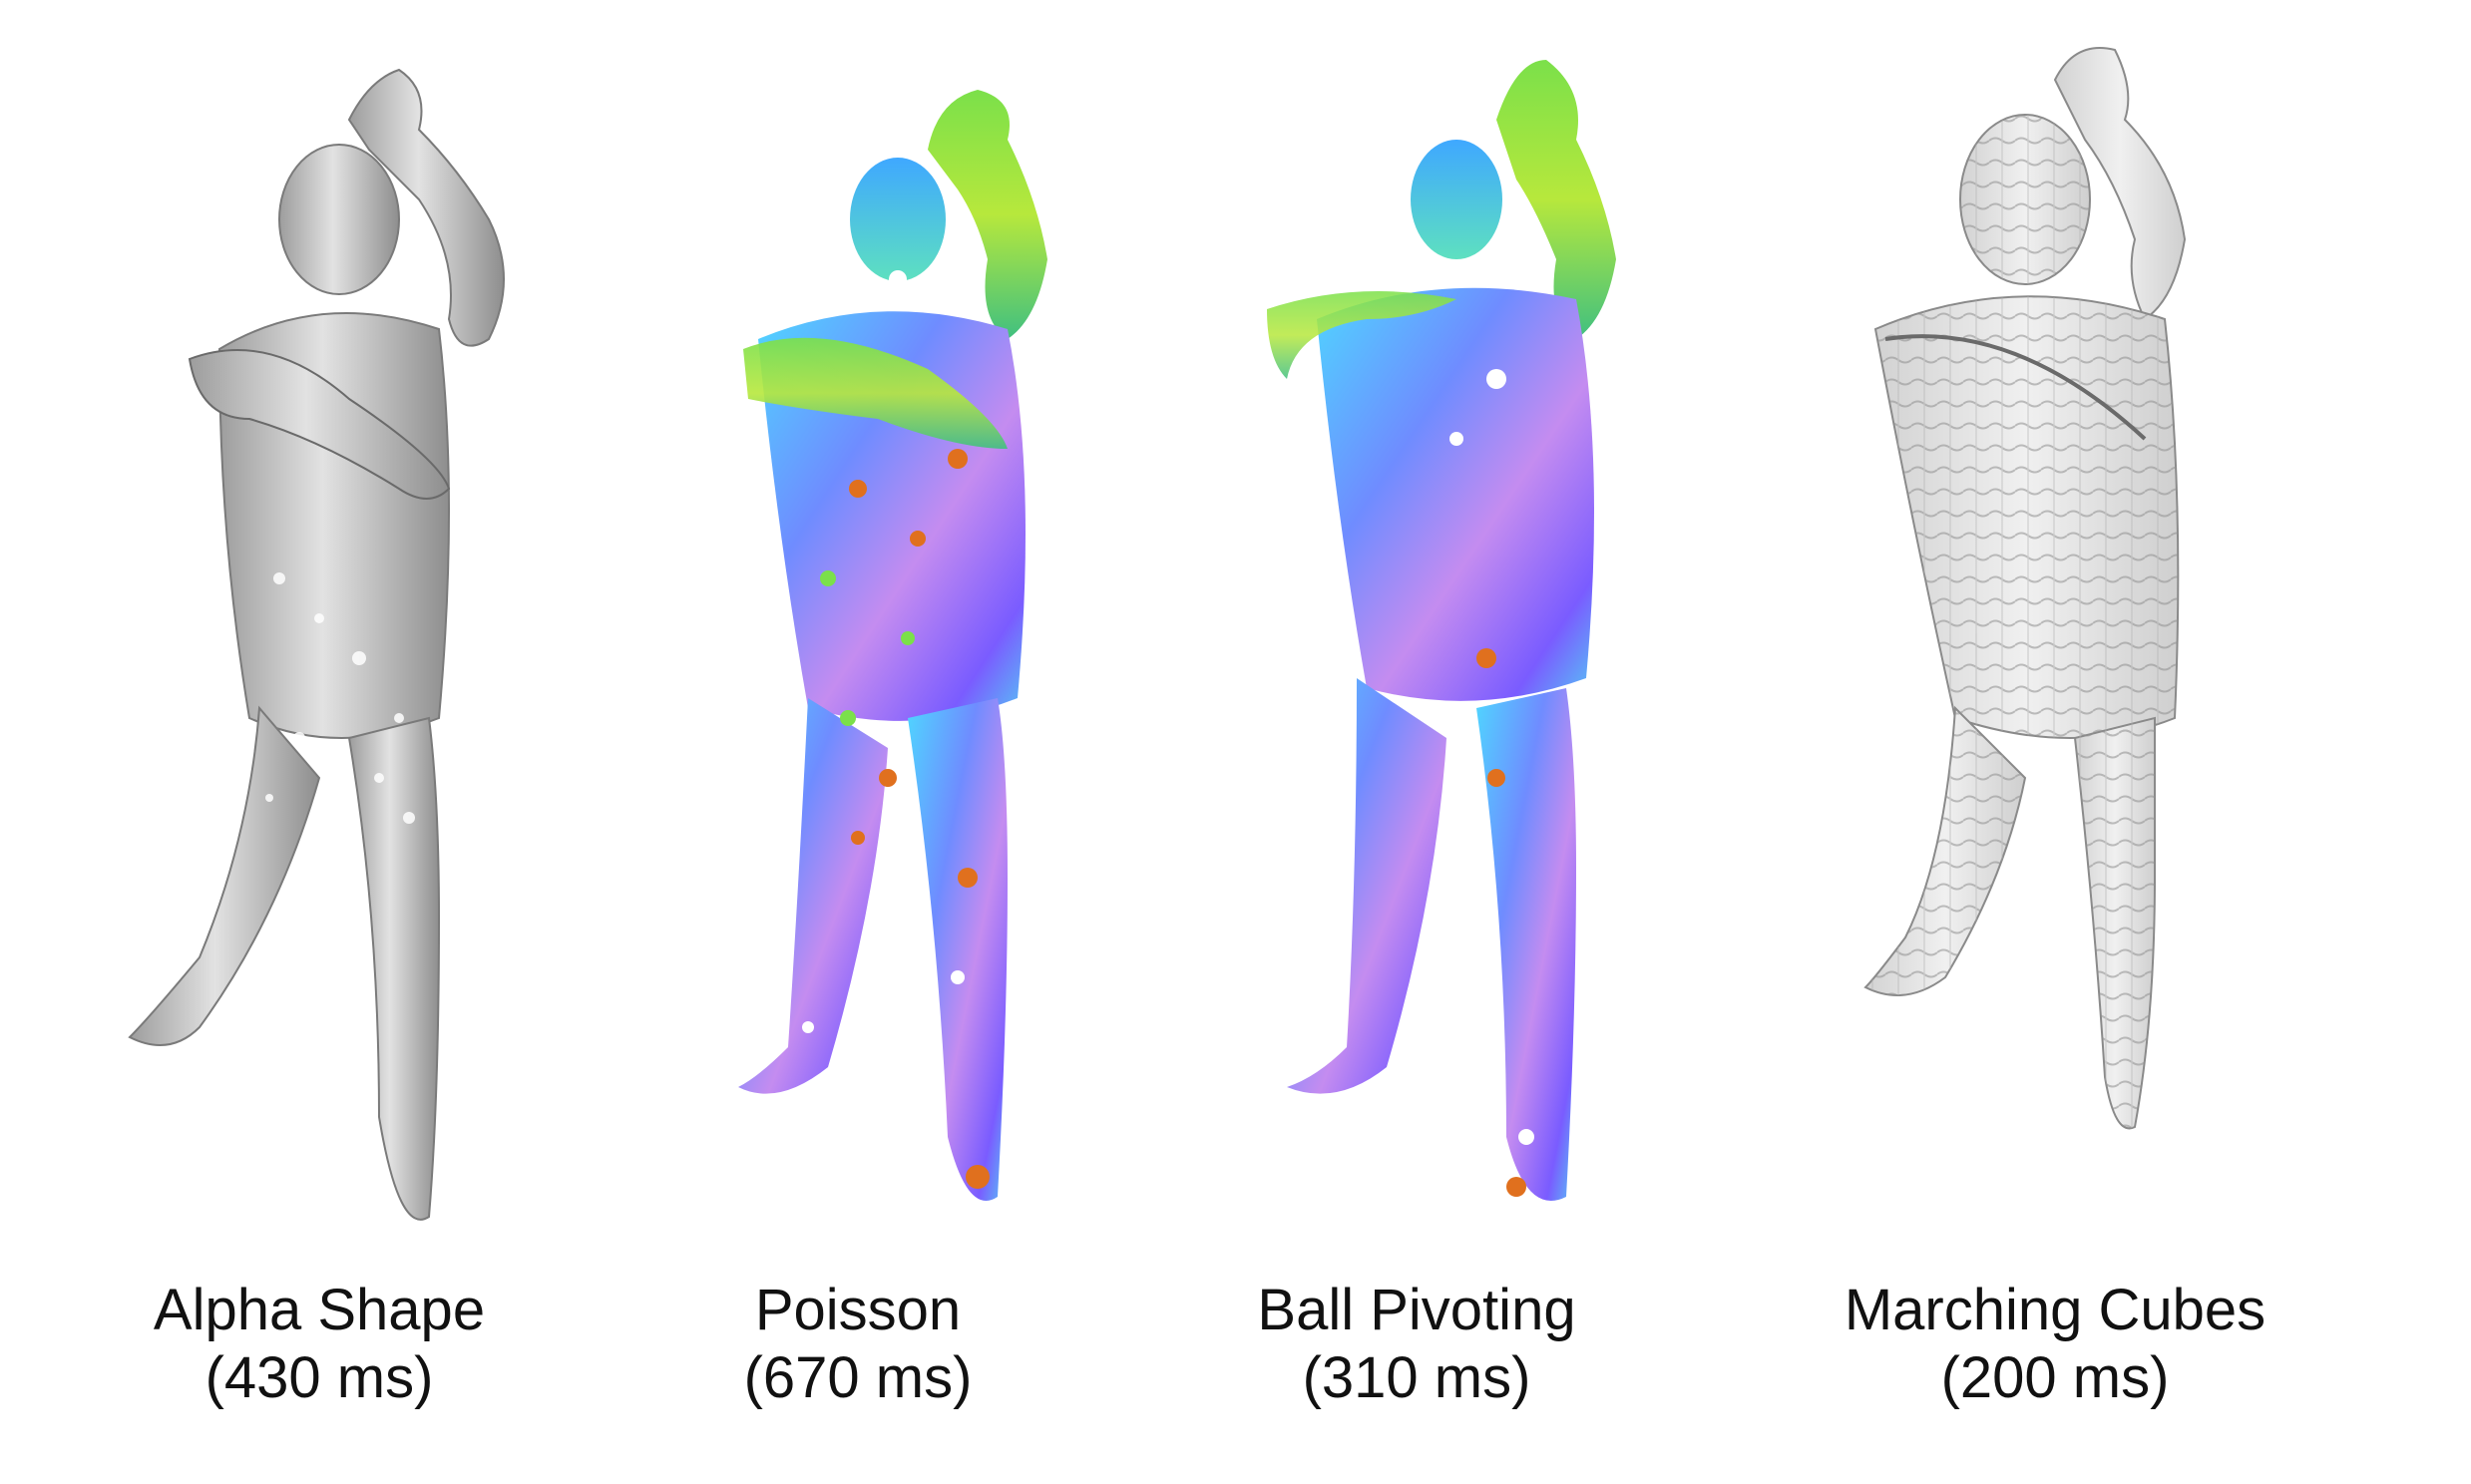 The height and width of the screenshot is (1484, 2471). Describe the element at coordinates (1416, 1310) in the screenshot. I see `method-label: Ball Pivoting` at that location.